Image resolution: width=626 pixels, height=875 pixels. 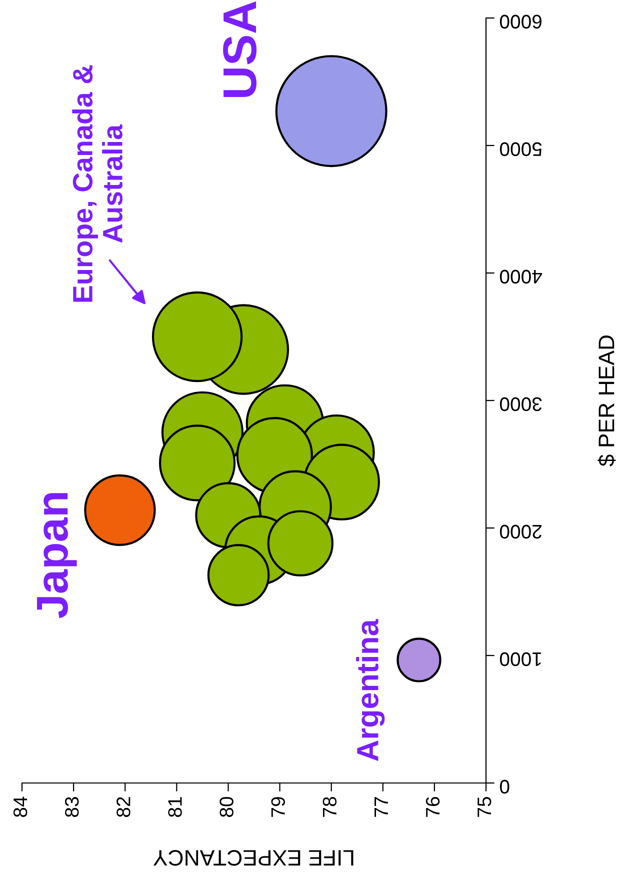 What do you see at coordinates (521, 21) in the screenshot?
I see `y-tick-label: 6000` at bounding box center [521, 21].